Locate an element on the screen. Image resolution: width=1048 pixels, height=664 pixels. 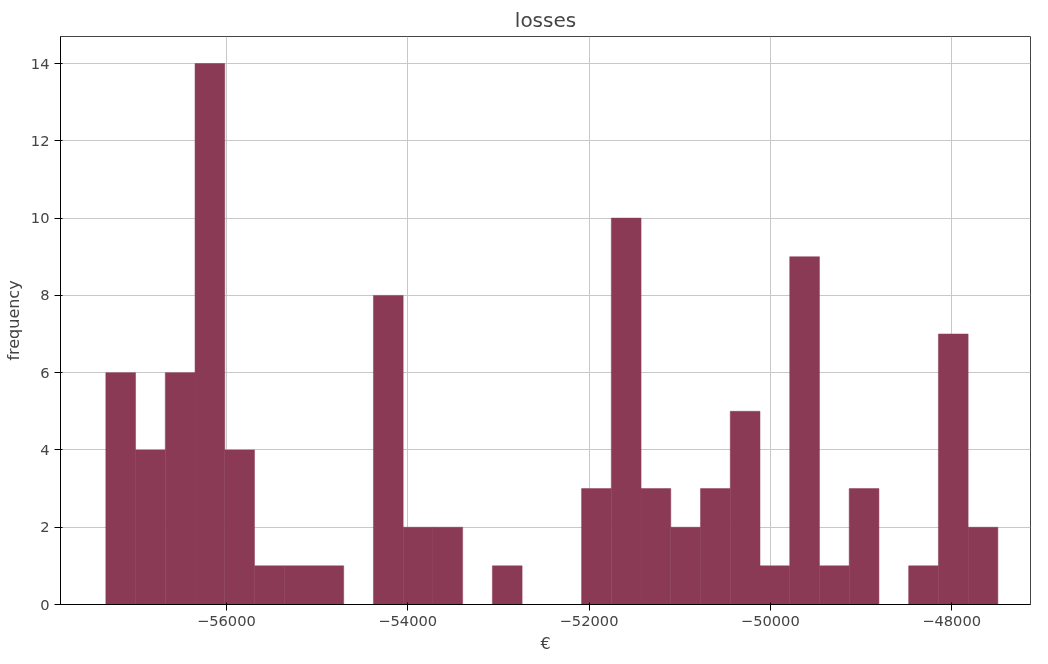
y-tick-label: 10 is located at coordinates (40, 218).